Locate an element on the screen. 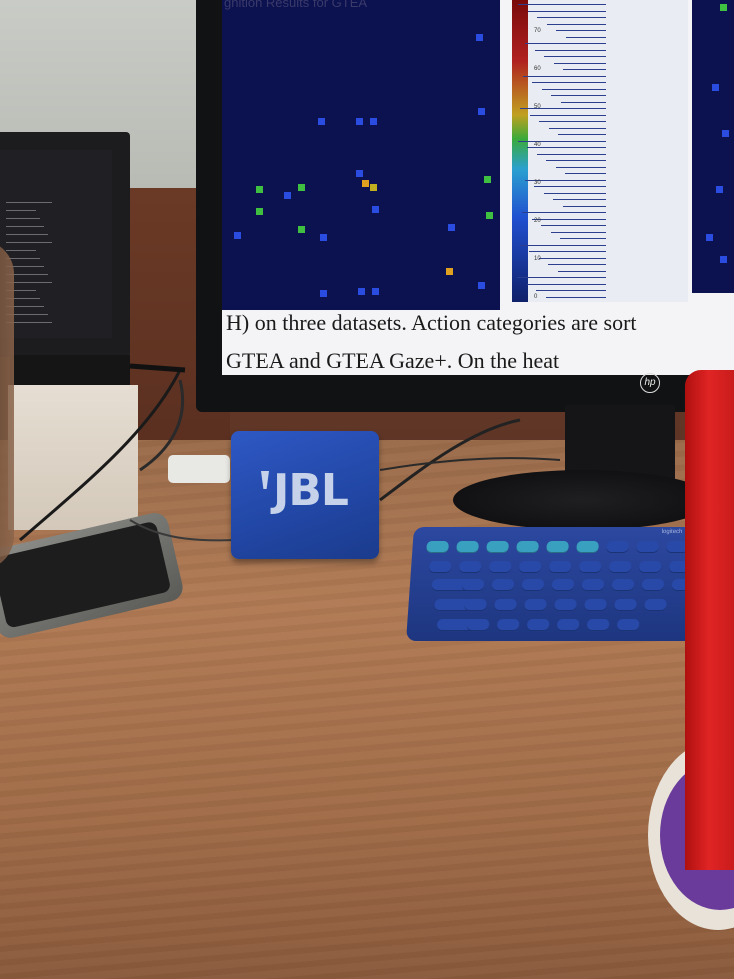 The image size is (734, 979). secondary-monitor-screen is located at coordinates (56, 244).